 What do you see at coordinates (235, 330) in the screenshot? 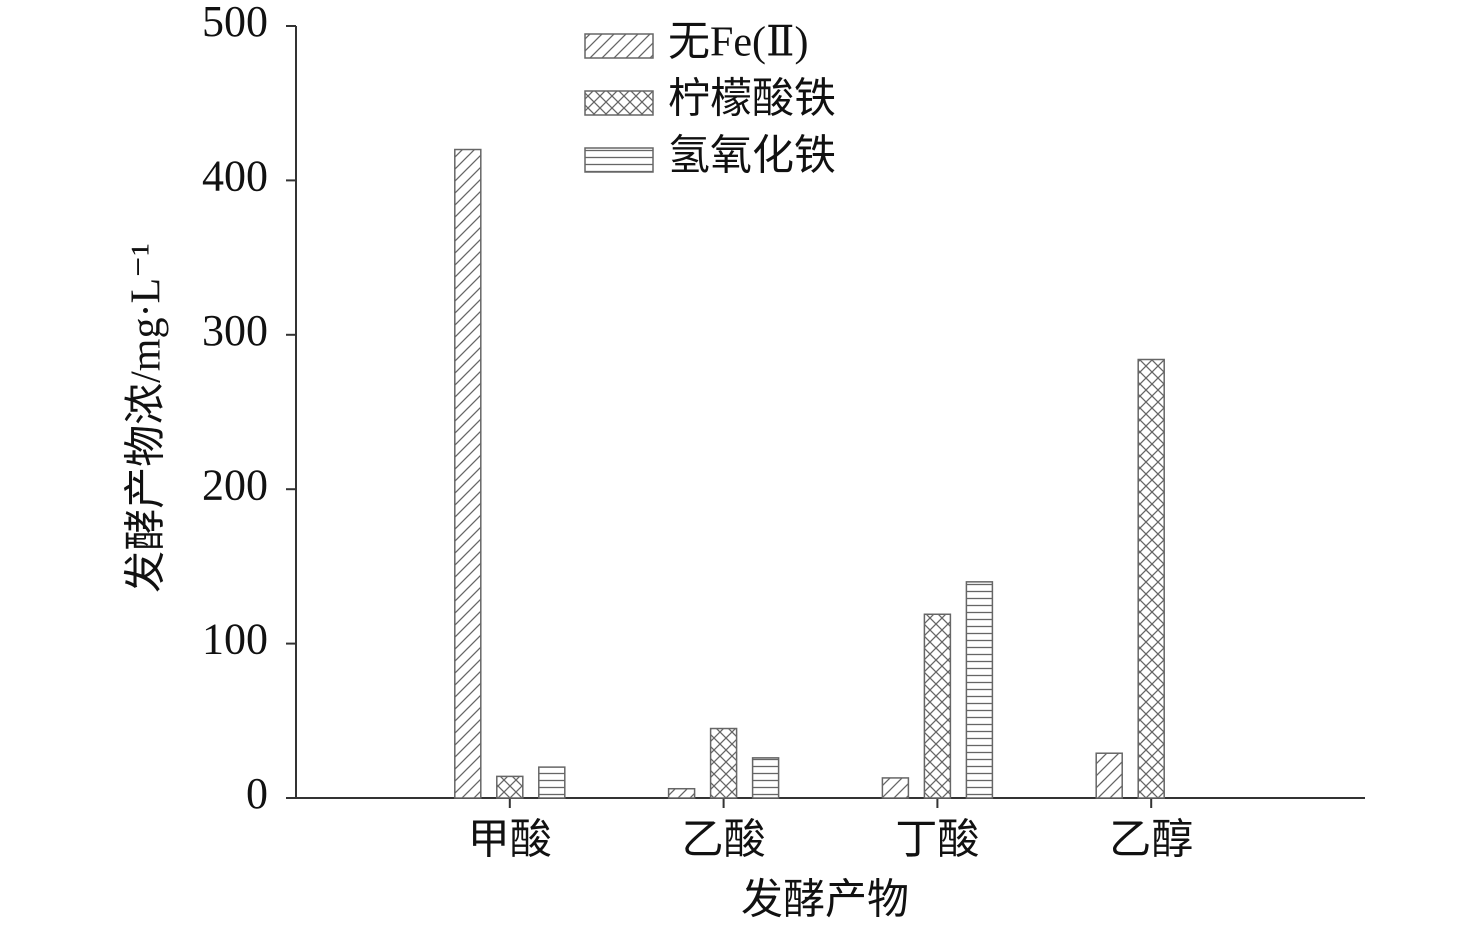
I see `y-tick-label: 300` at bounding box center [235, 330].